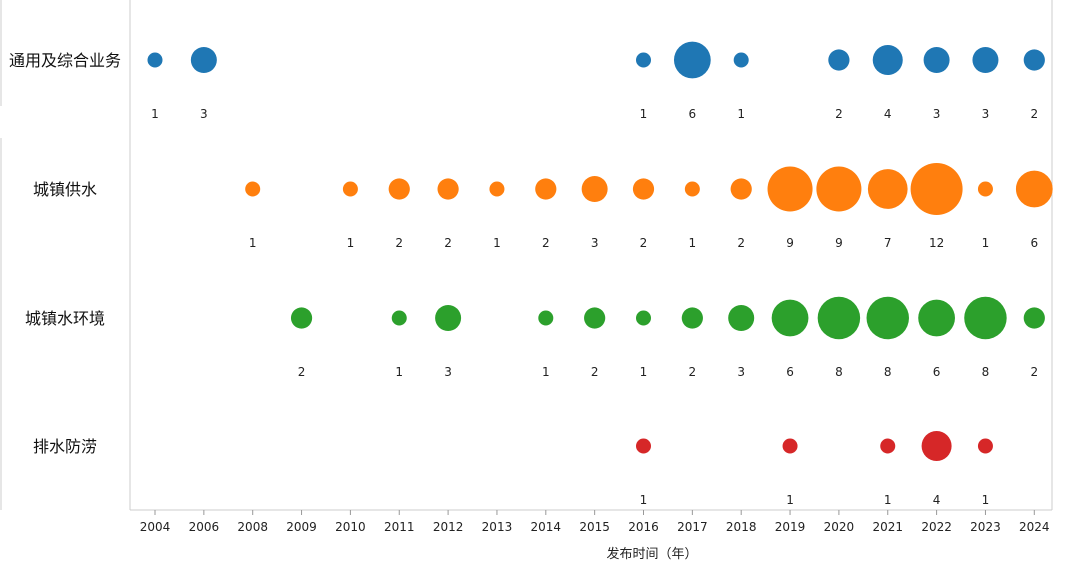  Describe the element at coordinates (65, 446) in the screenshot. I see `category-label: 排水防涝` at that location.